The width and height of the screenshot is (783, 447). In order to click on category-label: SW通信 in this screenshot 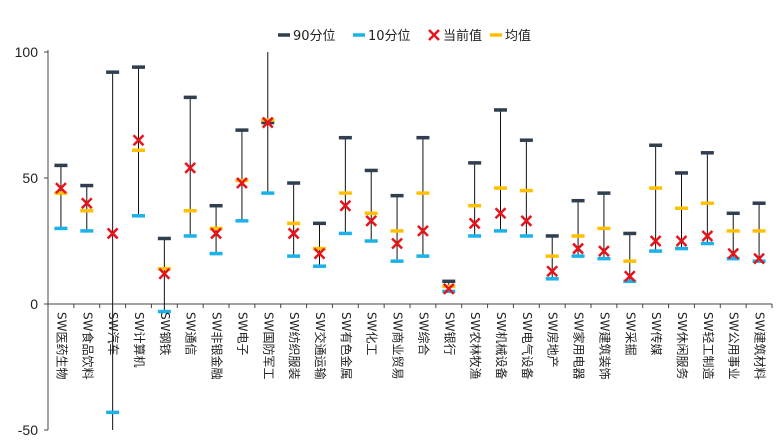, I will do `click(191, 333)`.